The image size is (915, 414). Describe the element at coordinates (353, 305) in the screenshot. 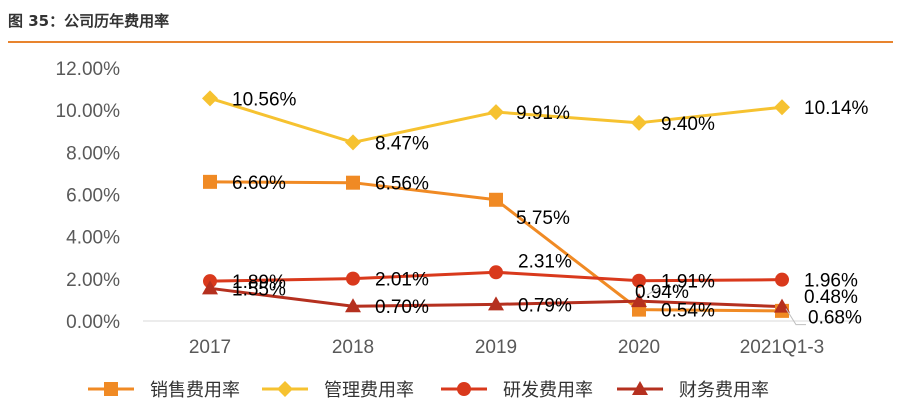

I see `point-finance-2018` at that location.